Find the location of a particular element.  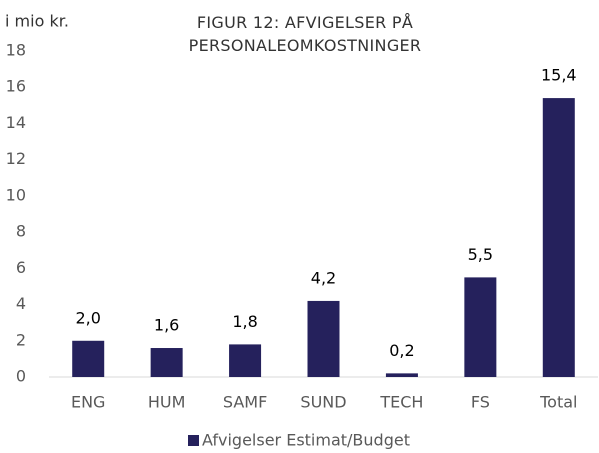

legend-label: Afvigelser Estimat/Budget is located at coordinates (306, 440).